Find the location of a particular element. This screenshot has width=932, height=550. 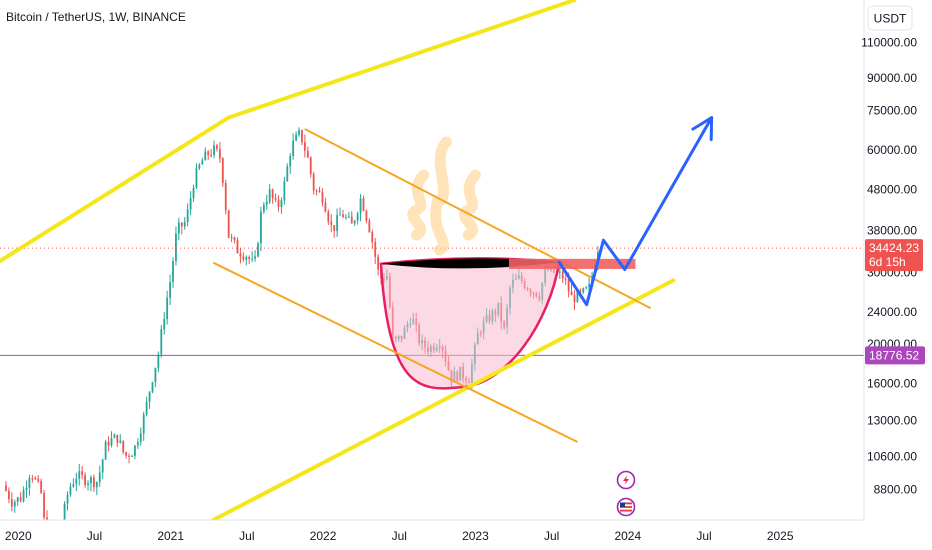

y-tick-label: 8800.00 is located at coordinates (896, 489).